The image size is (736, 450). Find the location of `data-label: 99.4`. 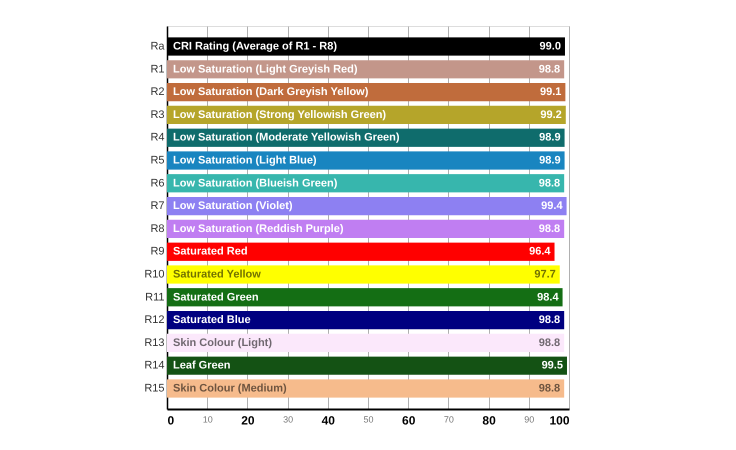

data-label: 99.4 is located at coordinates (552, 206).